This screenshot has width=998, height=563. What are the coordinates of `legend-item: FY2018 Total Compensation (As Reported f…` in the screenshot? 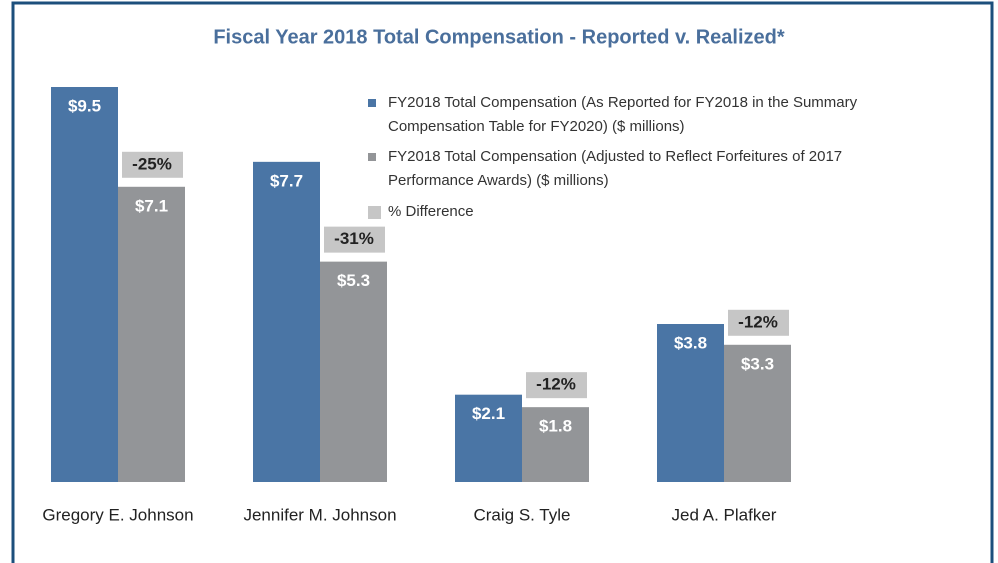 It's located at (648, 115).